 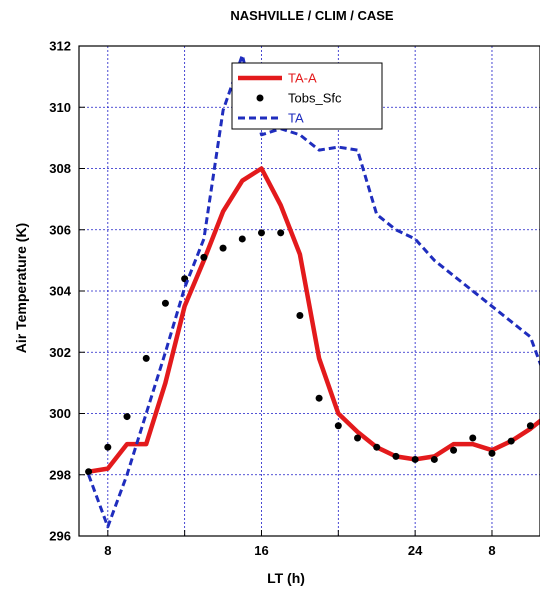 What do you see at coordinates (315, 98) in the screenshot?
I see `legend-label: Tobs_Sfc` at bounding box center [315, 98].